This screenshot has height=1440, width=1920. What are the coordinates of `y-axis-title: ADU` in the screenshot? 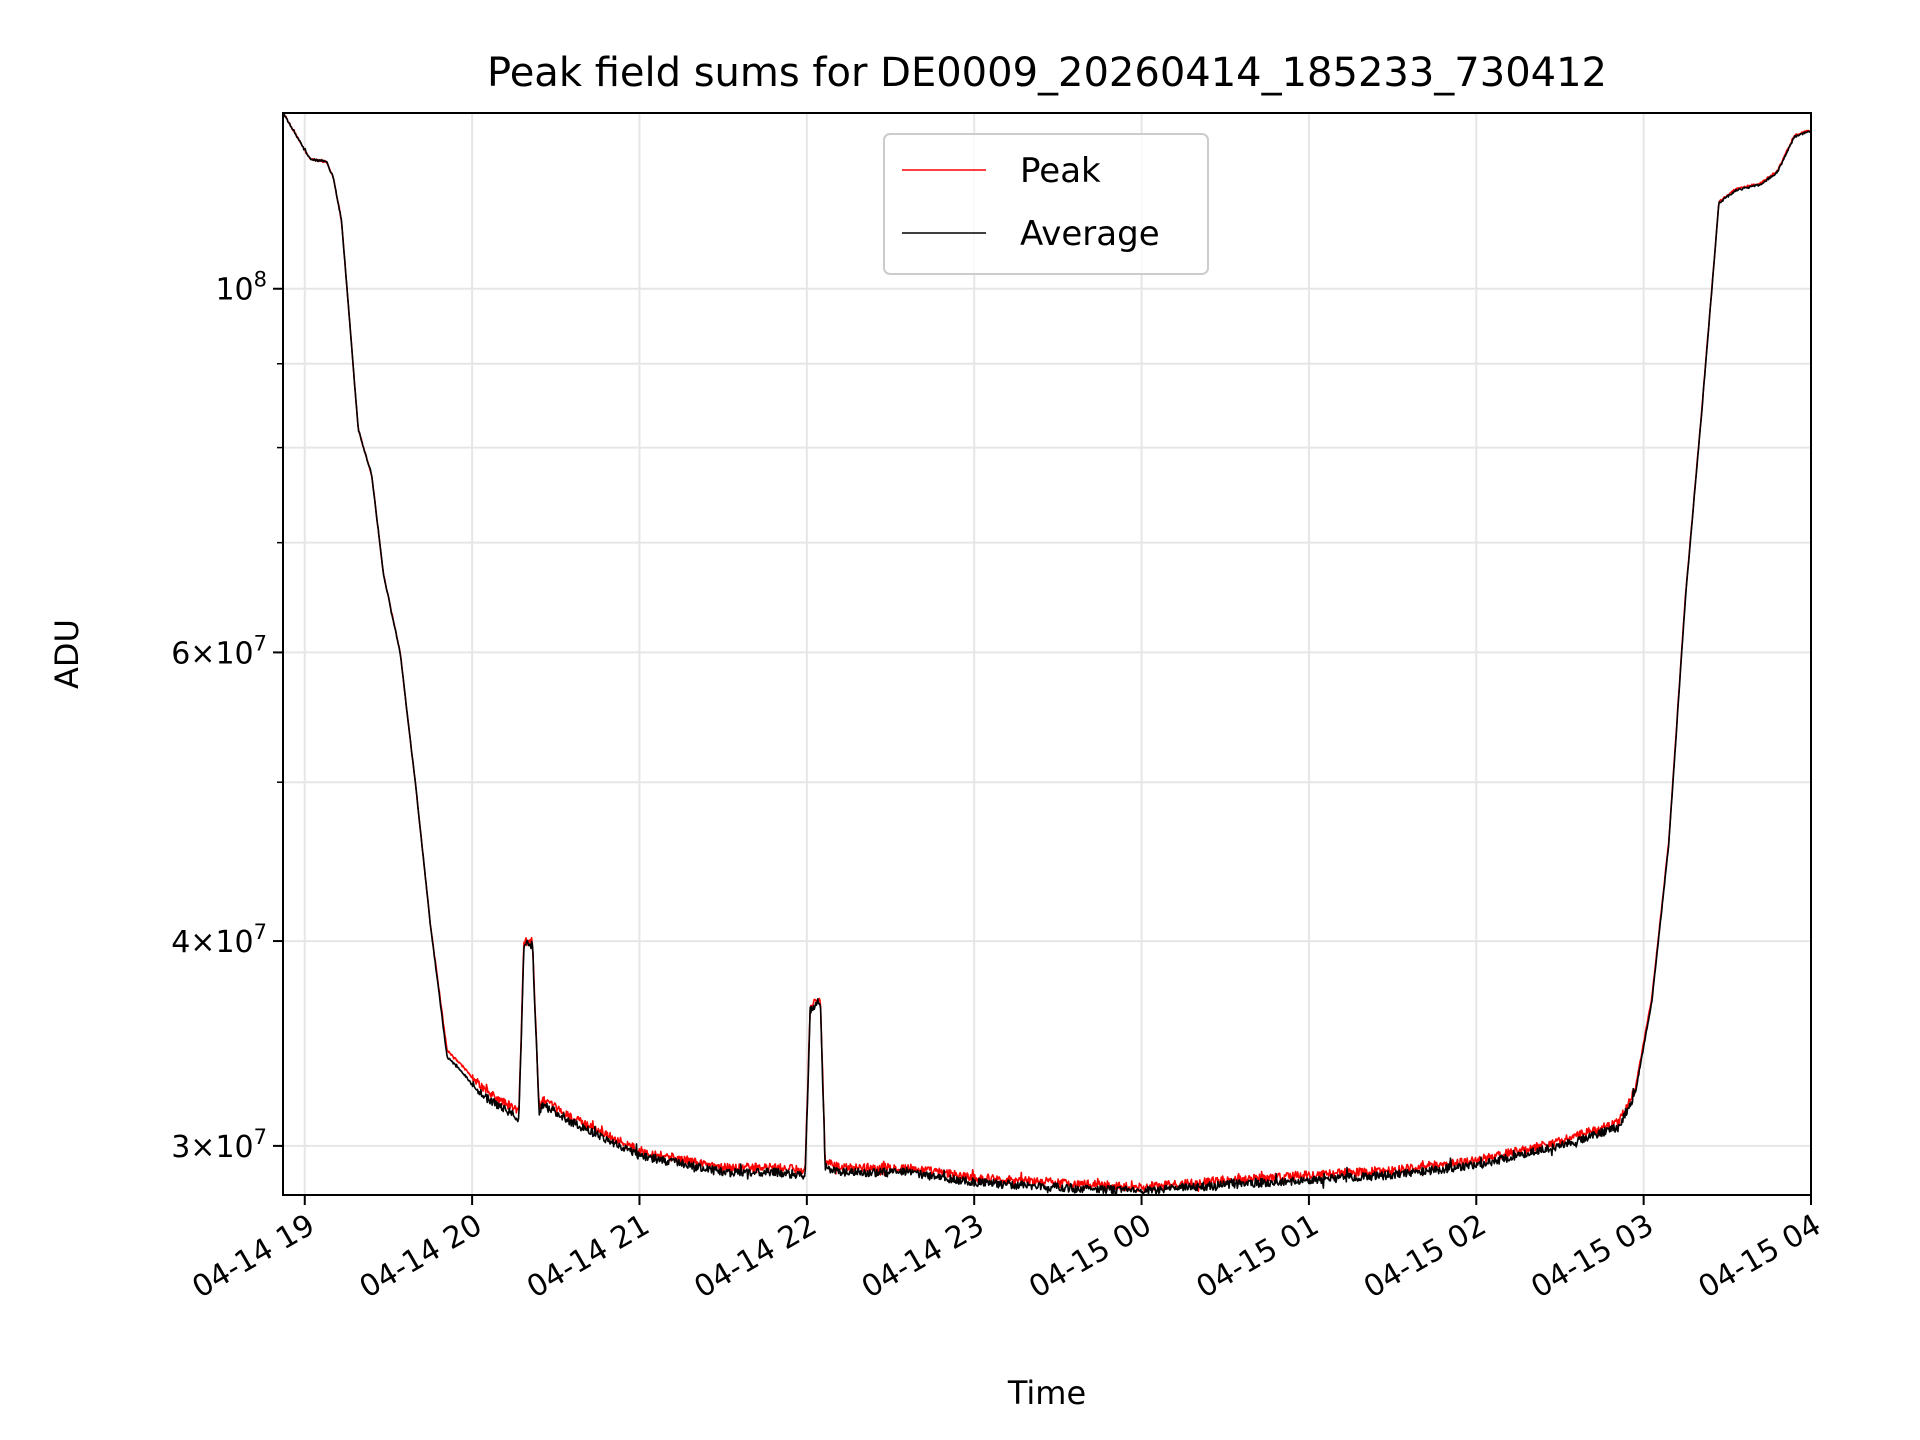 It's located at (67, 654).